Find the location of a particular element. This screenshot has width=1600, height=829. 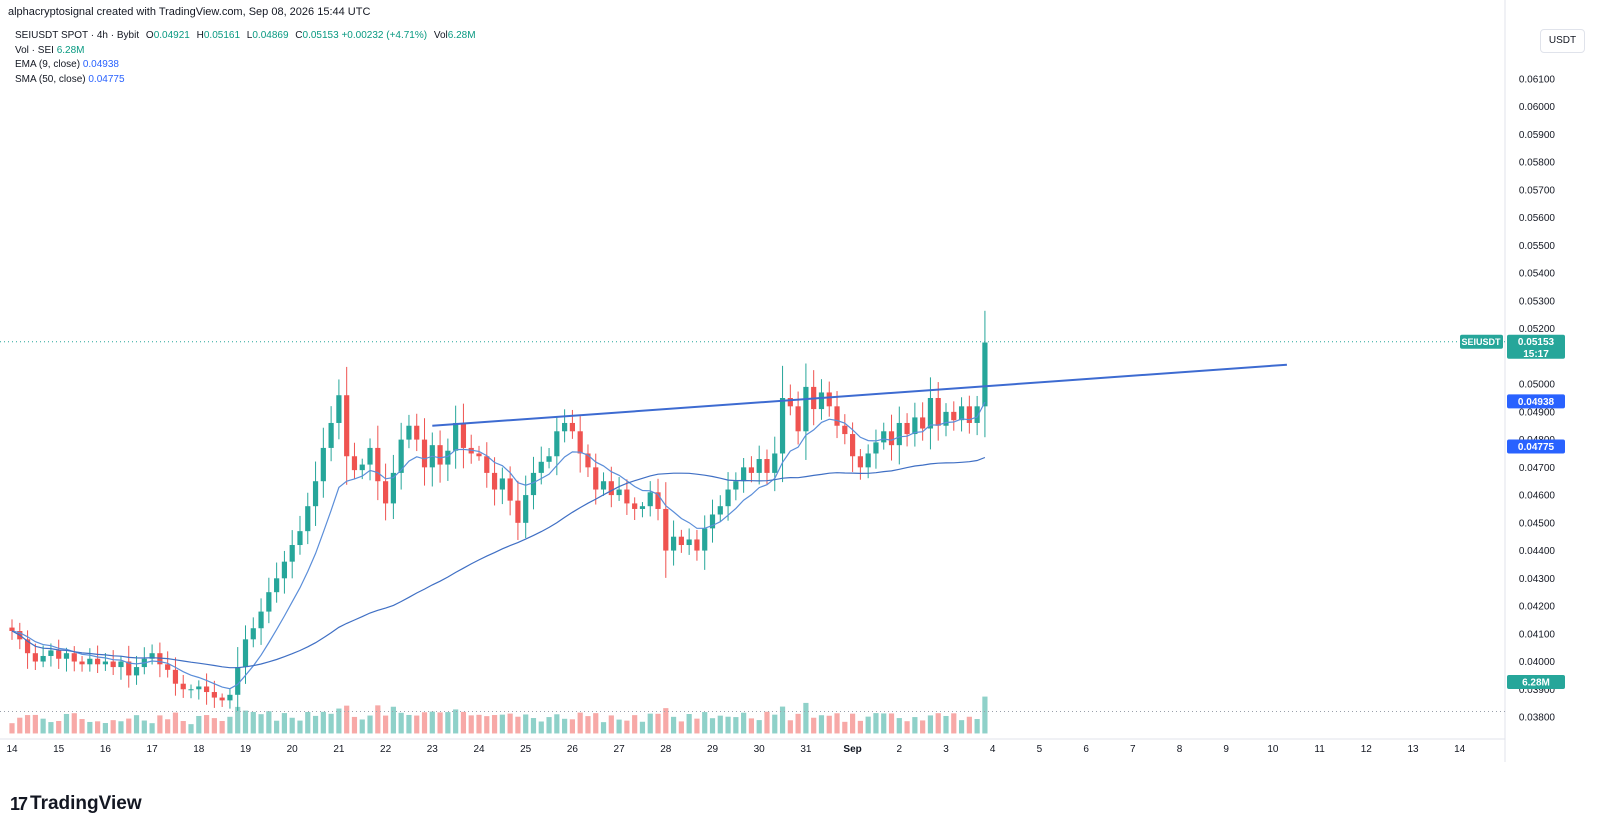

sma-tag-text: 0.04775 is located at coordinates (1536, 447).